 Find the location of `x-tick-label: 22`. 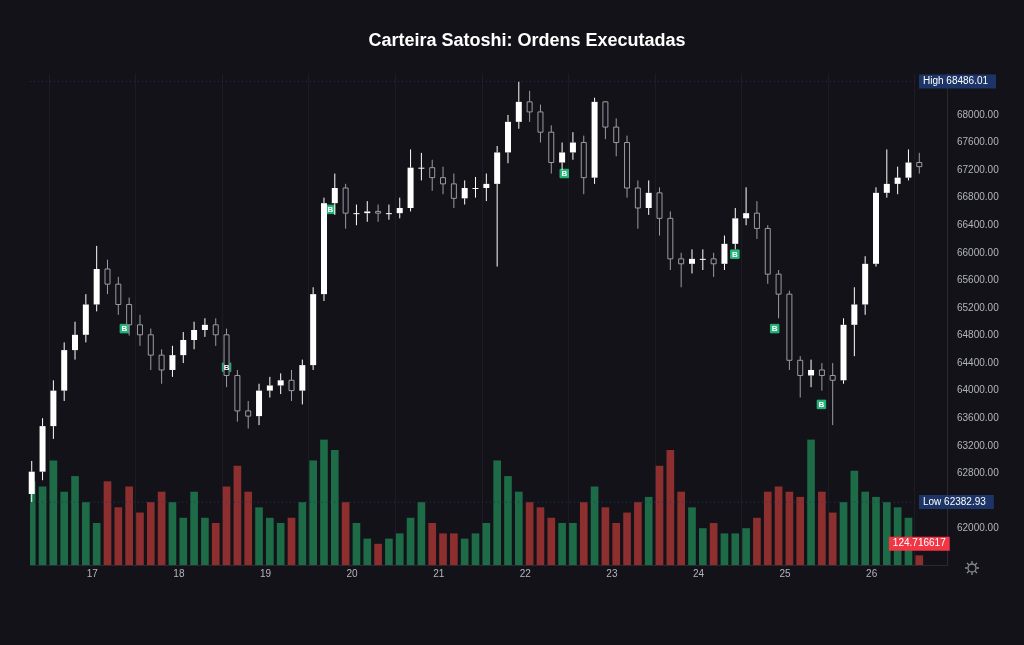

x-tick-label: 22 is located at coordinates (525, 573).